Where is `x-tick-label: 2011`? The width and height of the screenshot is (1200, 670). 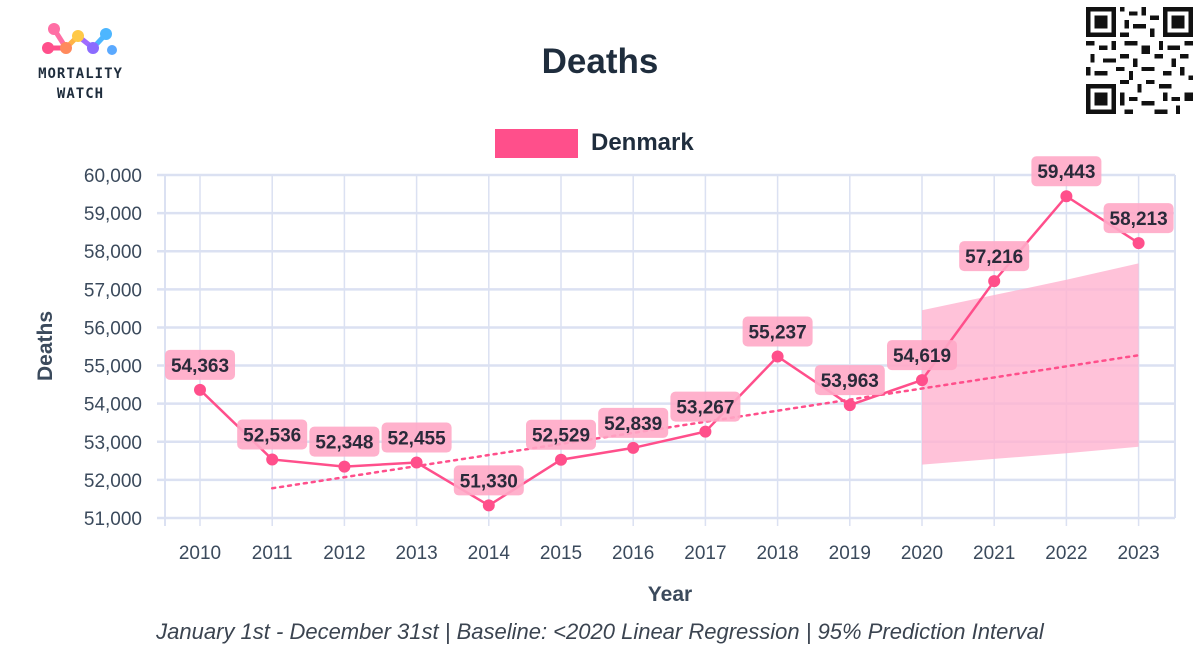 x-tick-label: 2011 is located at coordinates (272, 553).